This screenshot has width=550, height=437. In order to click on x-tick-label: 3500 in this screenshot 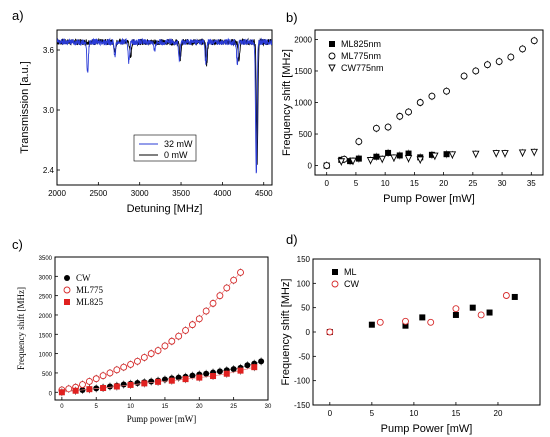, I will do `click(181, 193)`.